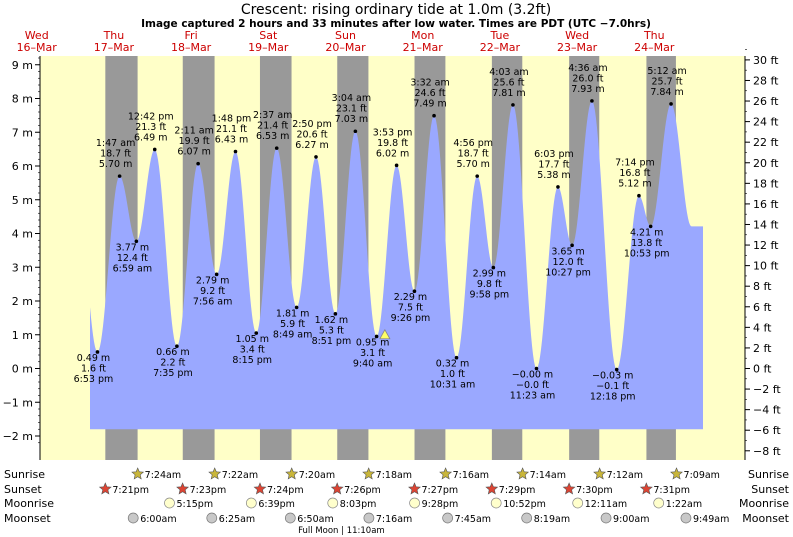  What do you see at coordinates (452, 385) in the screenshot?
I see `tide-label: 10:31 am` at bounding box center [452, 385].